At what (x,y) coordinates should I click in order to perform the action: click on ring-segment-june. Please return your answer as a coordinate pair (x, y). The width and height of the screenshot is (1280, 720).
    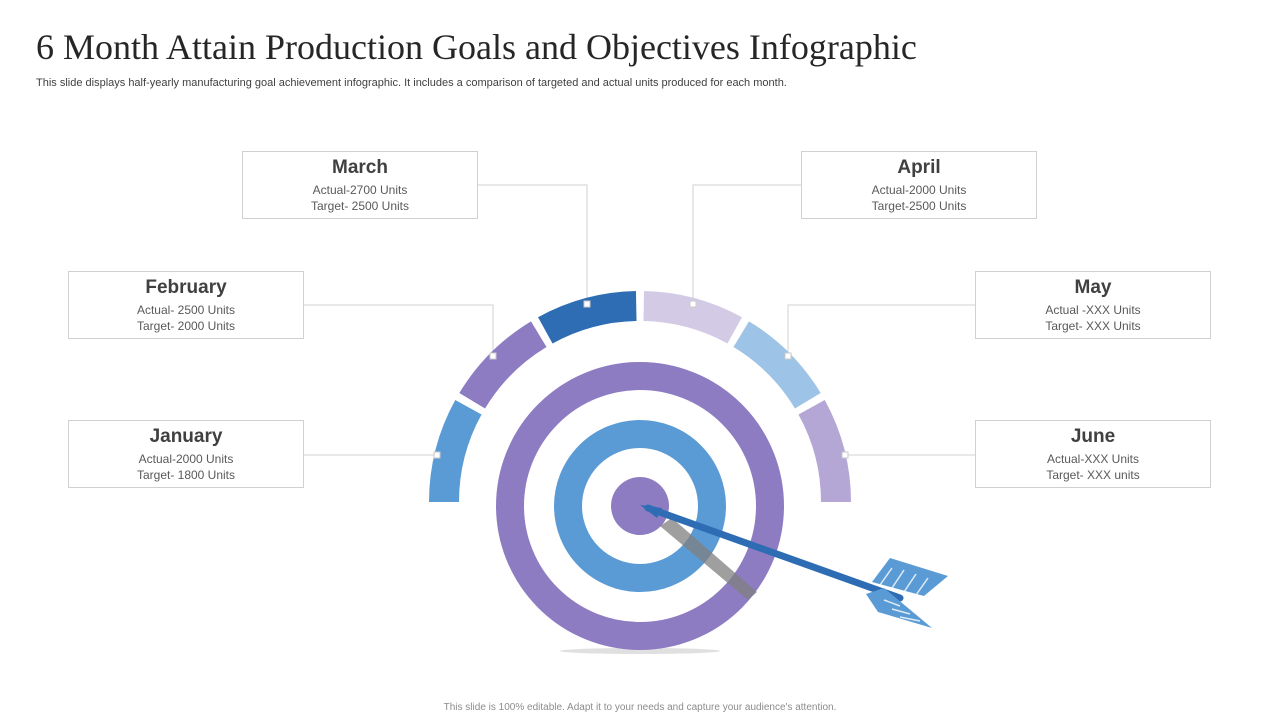
    Looking at the image, I should click on (824, 451).